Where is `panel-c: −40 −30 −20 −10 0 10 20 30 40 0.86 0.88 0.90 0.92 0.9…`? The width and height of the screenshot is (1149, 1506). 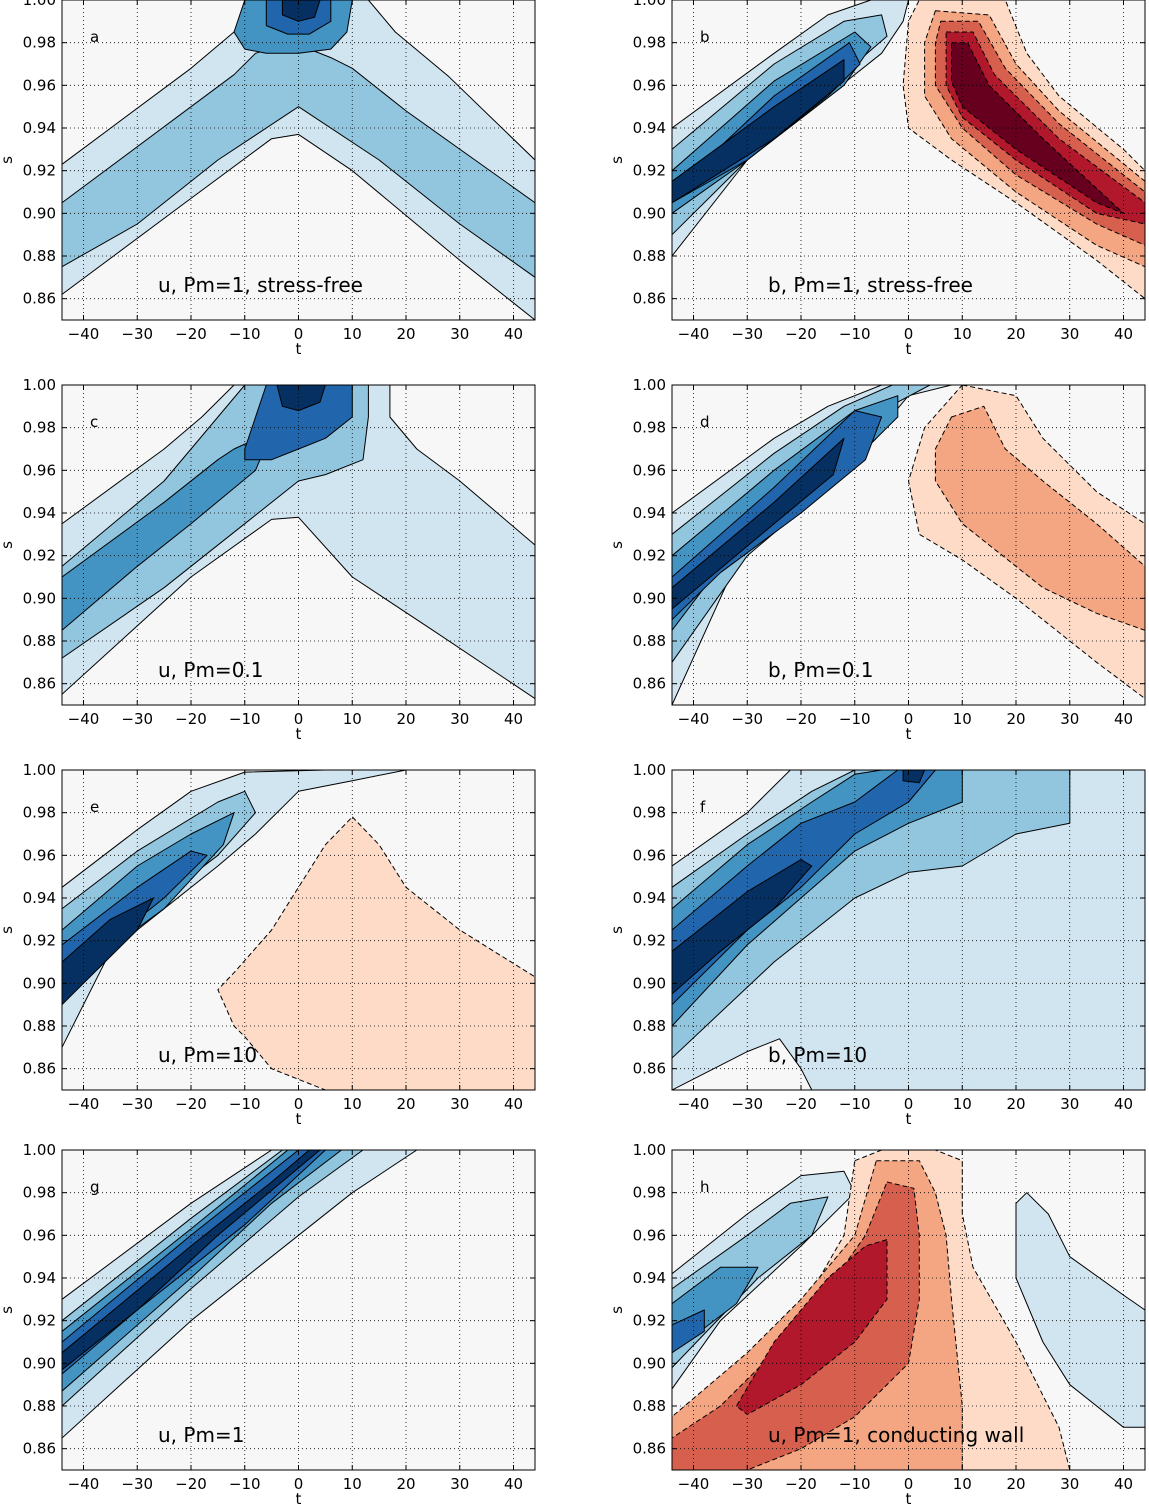 panel-c: −40 −30 −20 −10 0 10 20 30 40 0.86 0.88 0.90 0.92 0.9… is located at coordinates (268, 559).